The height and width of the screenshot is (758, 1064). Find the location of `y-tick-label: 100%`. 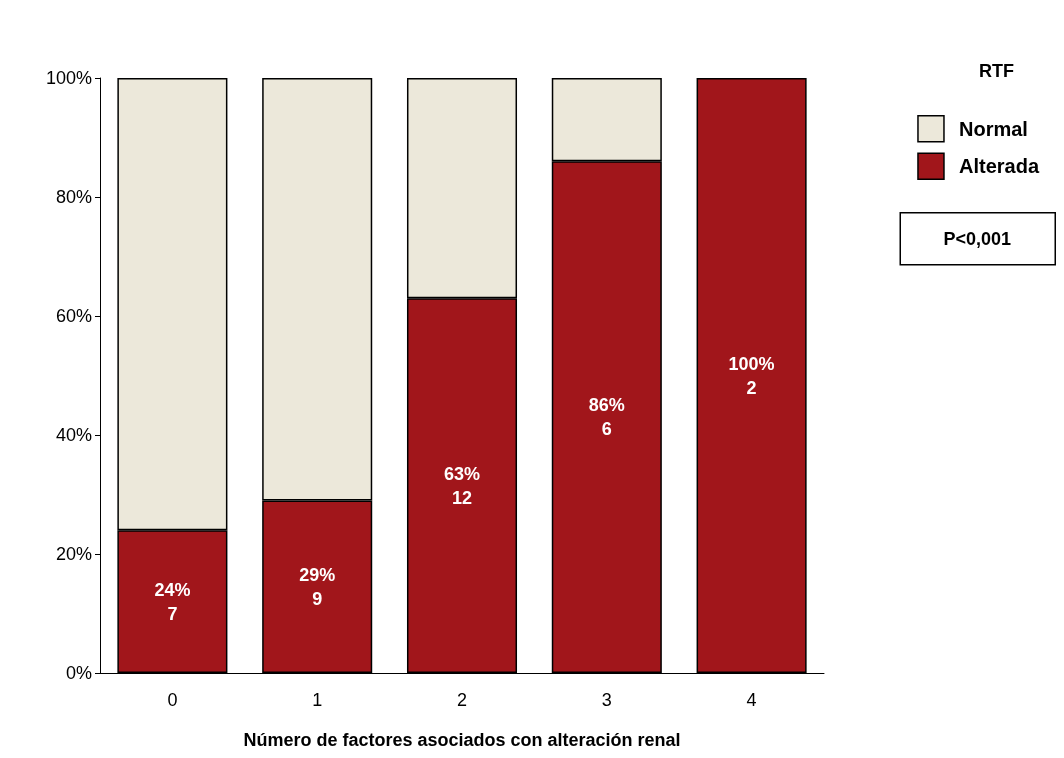

y-tick-label: 100% is located at coordinates (68, 78).